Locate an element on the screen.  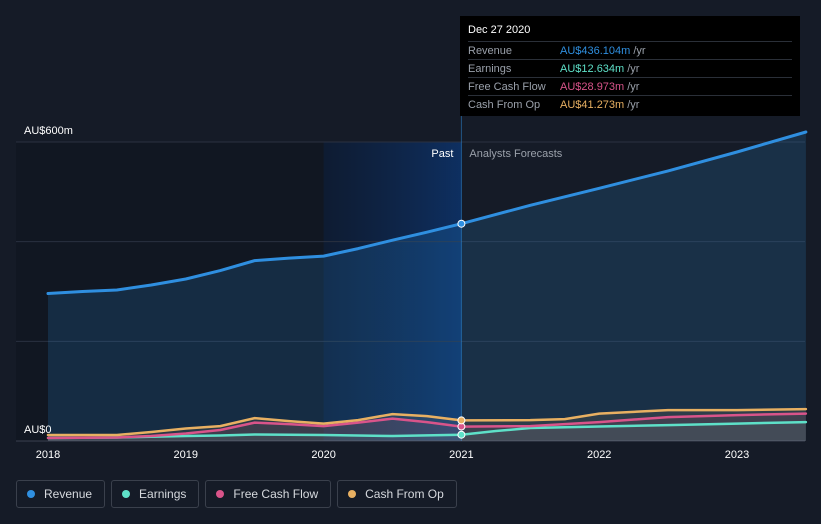
x-tick-label: 2018 is located at coordinates (48, 455).